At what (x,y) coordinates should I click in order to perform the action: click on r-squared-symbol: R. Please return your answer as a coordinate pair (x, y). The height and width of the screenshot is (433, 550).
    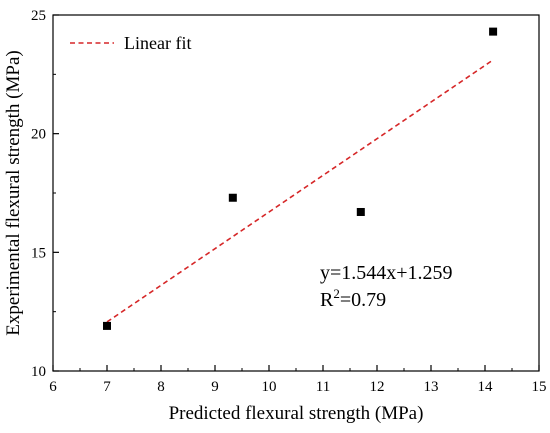
    Looking at the image, I should click on (327, 300).